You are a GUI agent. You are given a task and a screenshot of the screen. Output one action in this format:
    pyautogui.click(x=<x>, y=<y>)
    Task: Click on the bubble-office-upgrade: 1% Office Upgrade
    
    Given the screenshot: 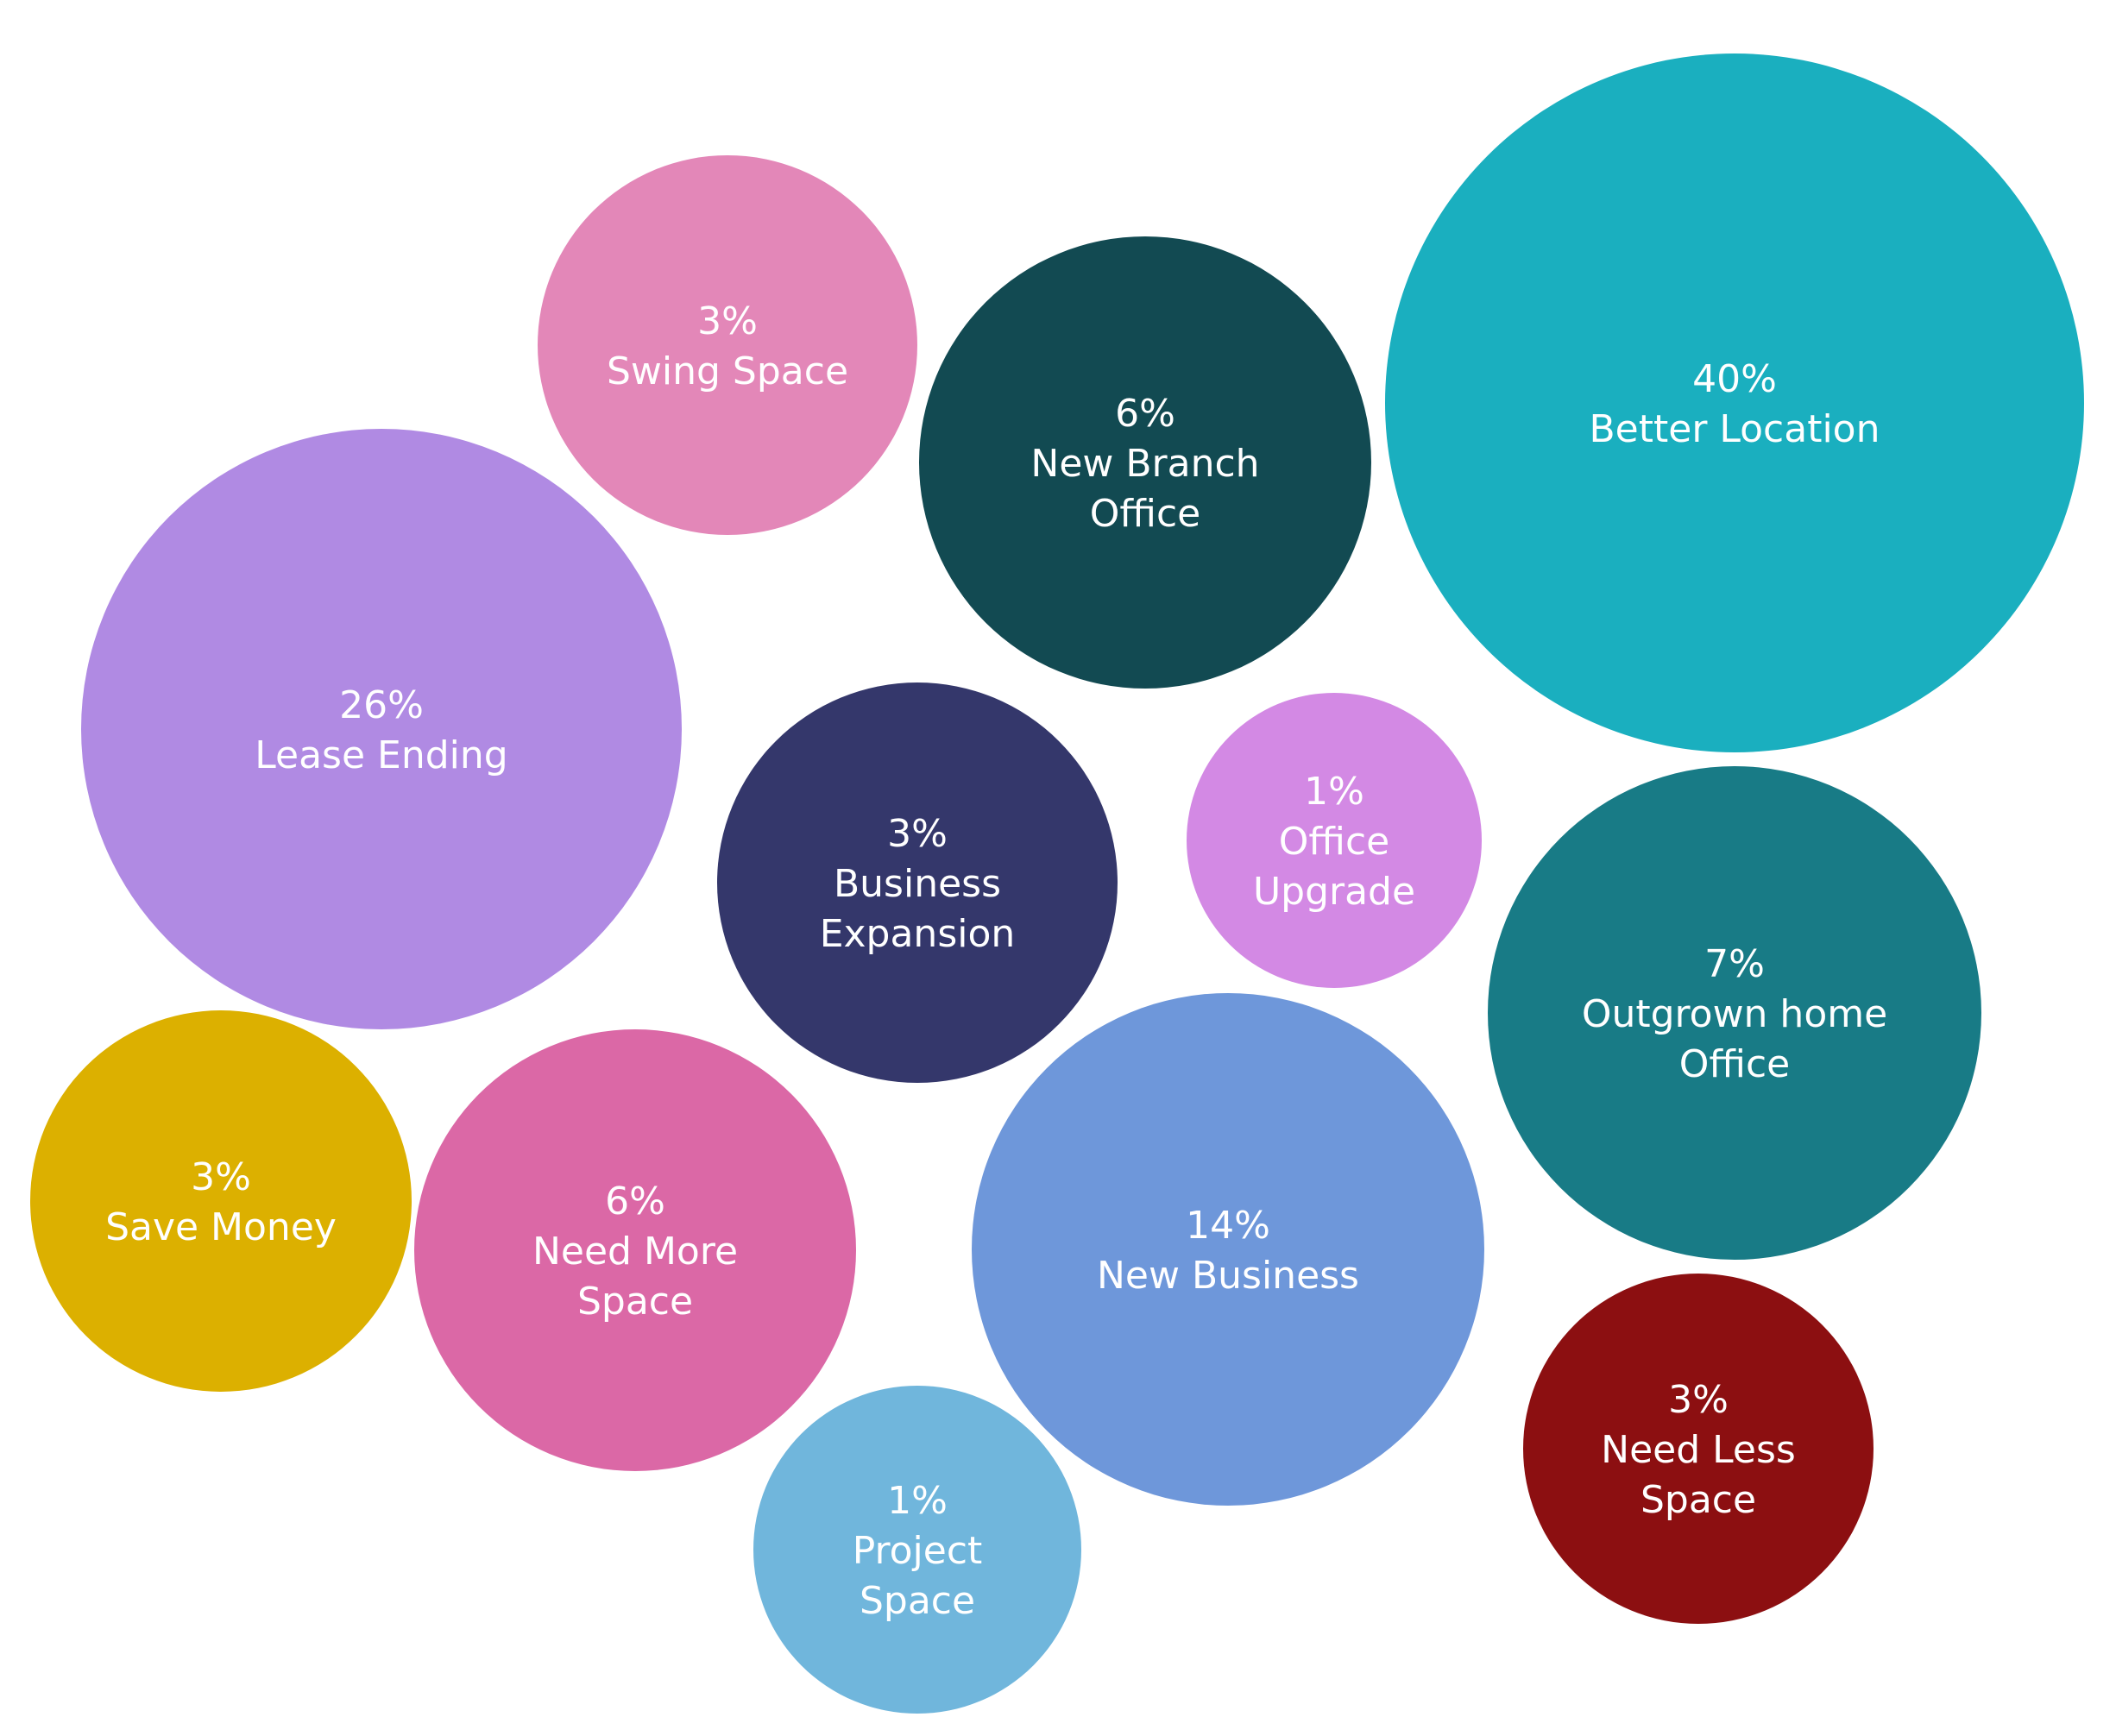 What is the action you would take?
    pyautogui.click(x=1334, y=840)
    